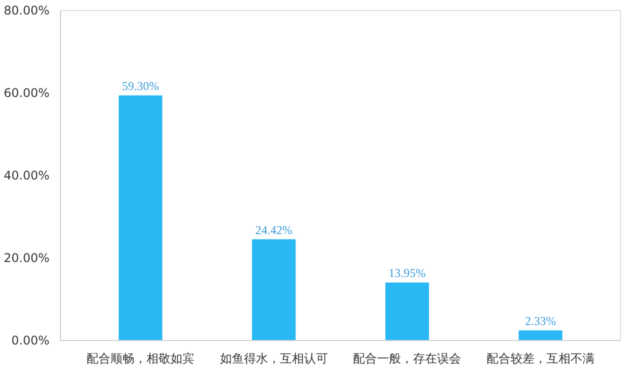  Describe the element at coordinates (27, 93) in the screenshot. I see `y-tick-label: 60.00%` at that location.